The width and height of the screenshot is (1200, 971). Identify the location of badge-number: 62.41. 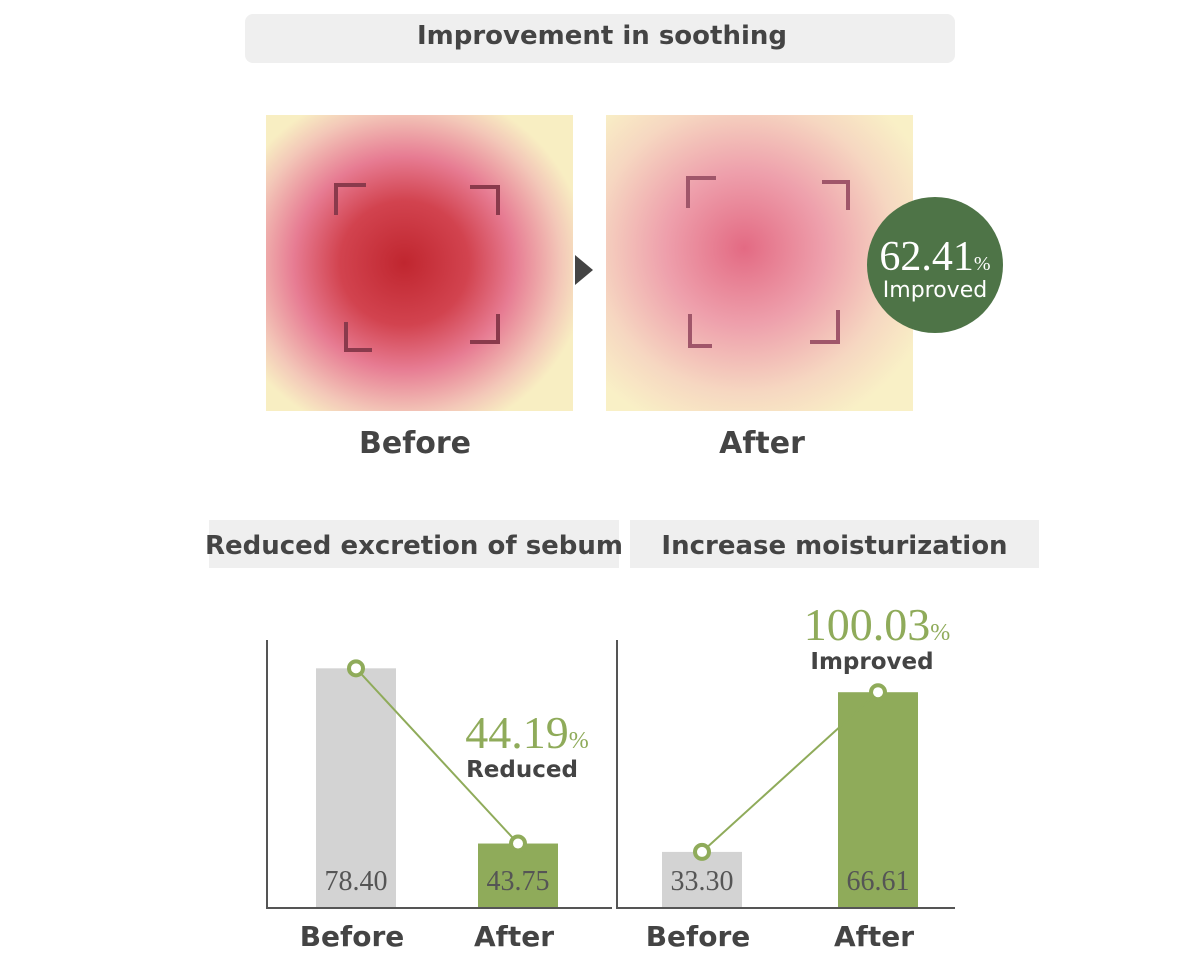
(926, 257).